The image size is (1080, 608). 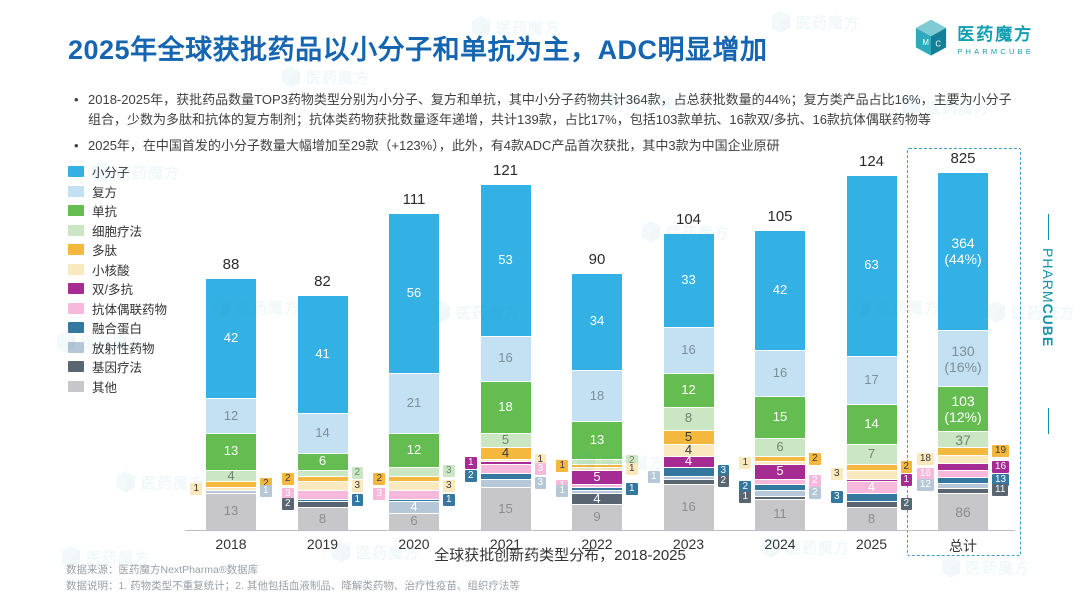 I want to click on bar-2025: 63 17 14 7 2 3 1 4 3 2 8, so click(x=871, y=352).